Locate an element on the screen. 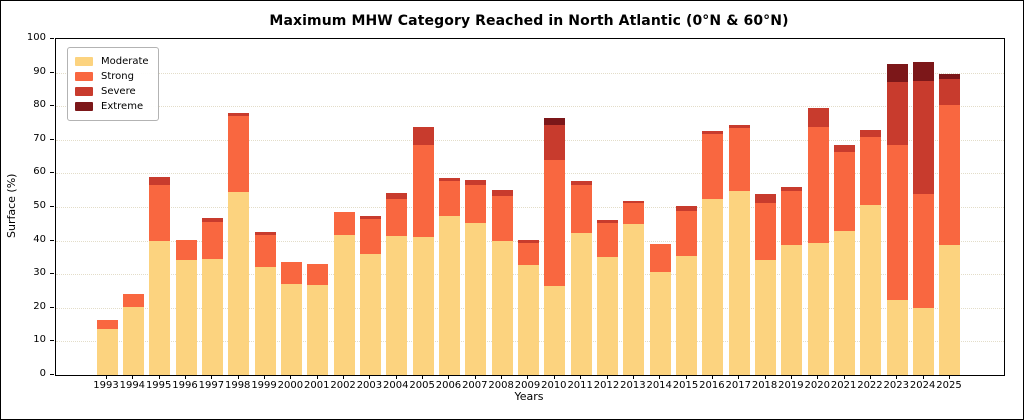 The image size is (1024, 420). legend-label: Strong is located at coordinates (117, 76).